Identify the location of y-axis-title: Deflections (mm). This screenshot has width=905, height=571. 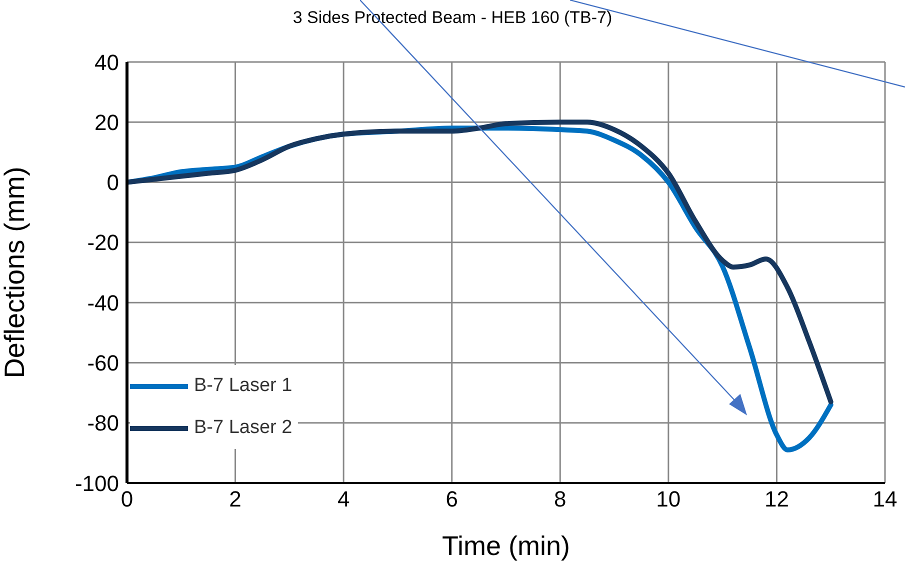
(15, 272).